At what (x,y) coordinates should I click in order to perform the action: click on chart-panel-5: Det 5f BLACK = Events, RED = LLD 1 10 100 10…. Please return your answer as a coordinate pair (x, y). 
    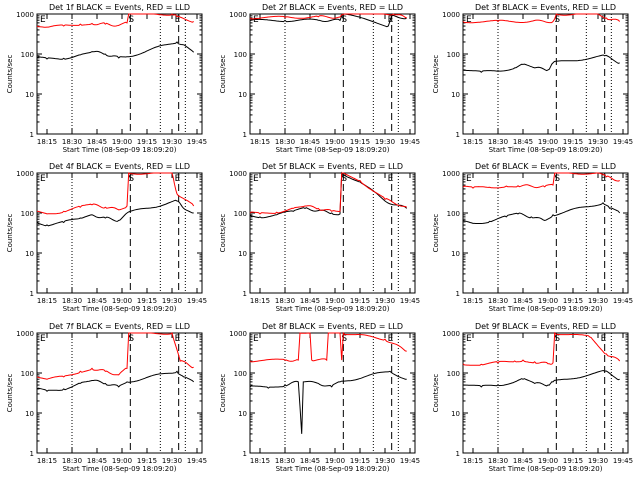
    Looking at the image, I should click on (319, 237).